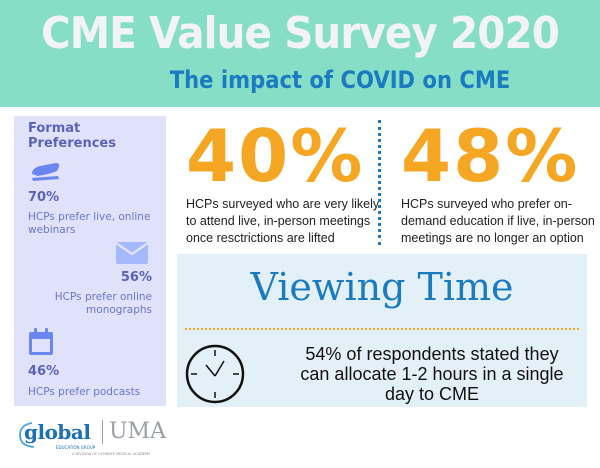  What do you see at coordinates (492, 238) in the screenshot?
I see `stat-line: meetings are no longer an option` at bounding box center [492, 238].